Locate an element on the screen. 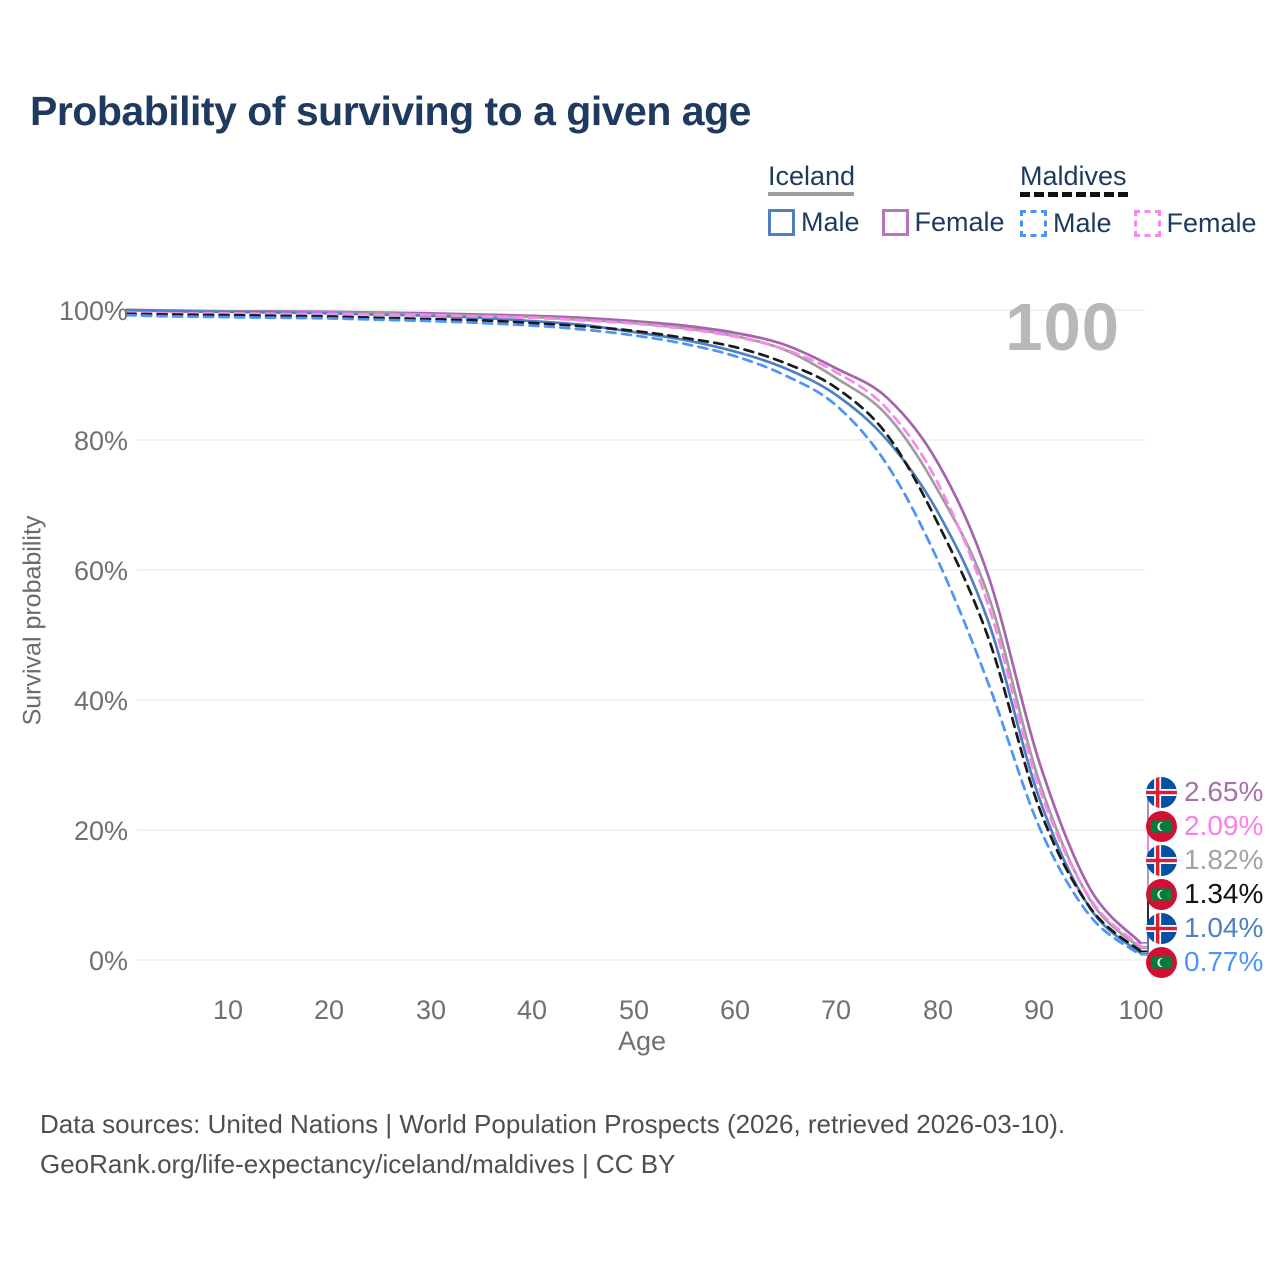  legend-group-maldives: Maldives Male Female is located at coordinates (1149, 200).